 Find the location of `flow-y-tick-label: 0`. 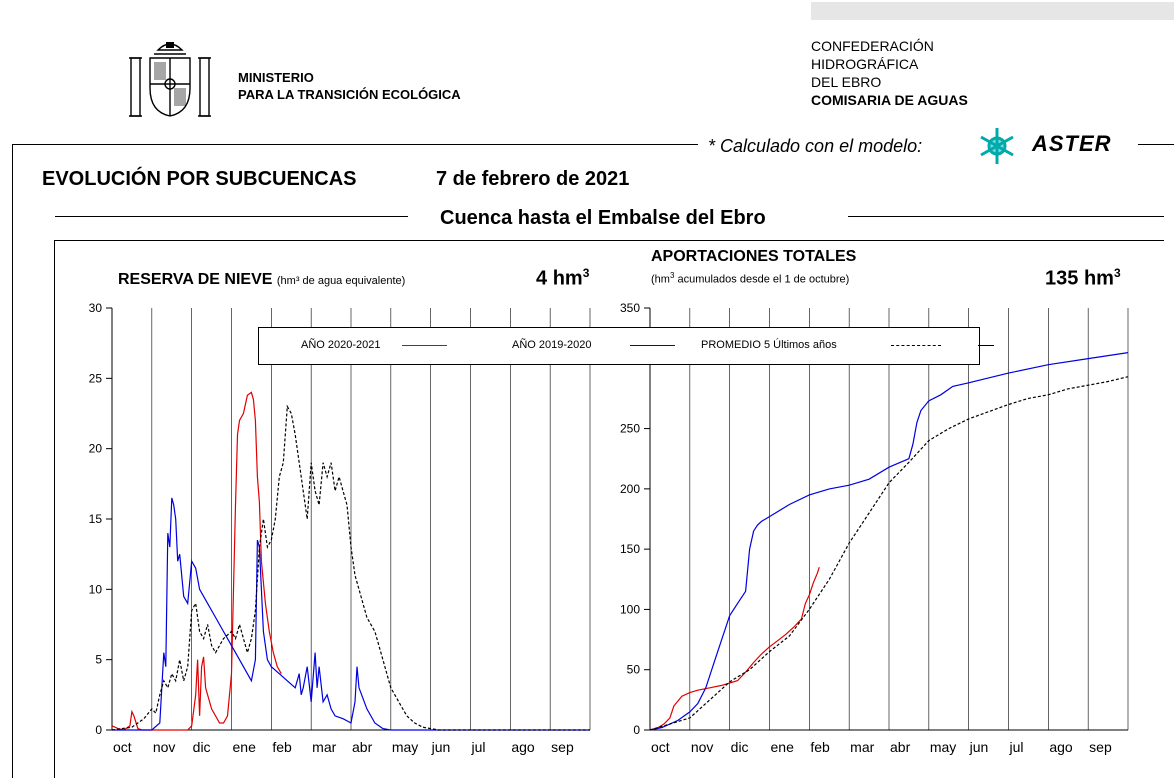

flow-y-tick-label: 0 is located at coordinates (636, 730).